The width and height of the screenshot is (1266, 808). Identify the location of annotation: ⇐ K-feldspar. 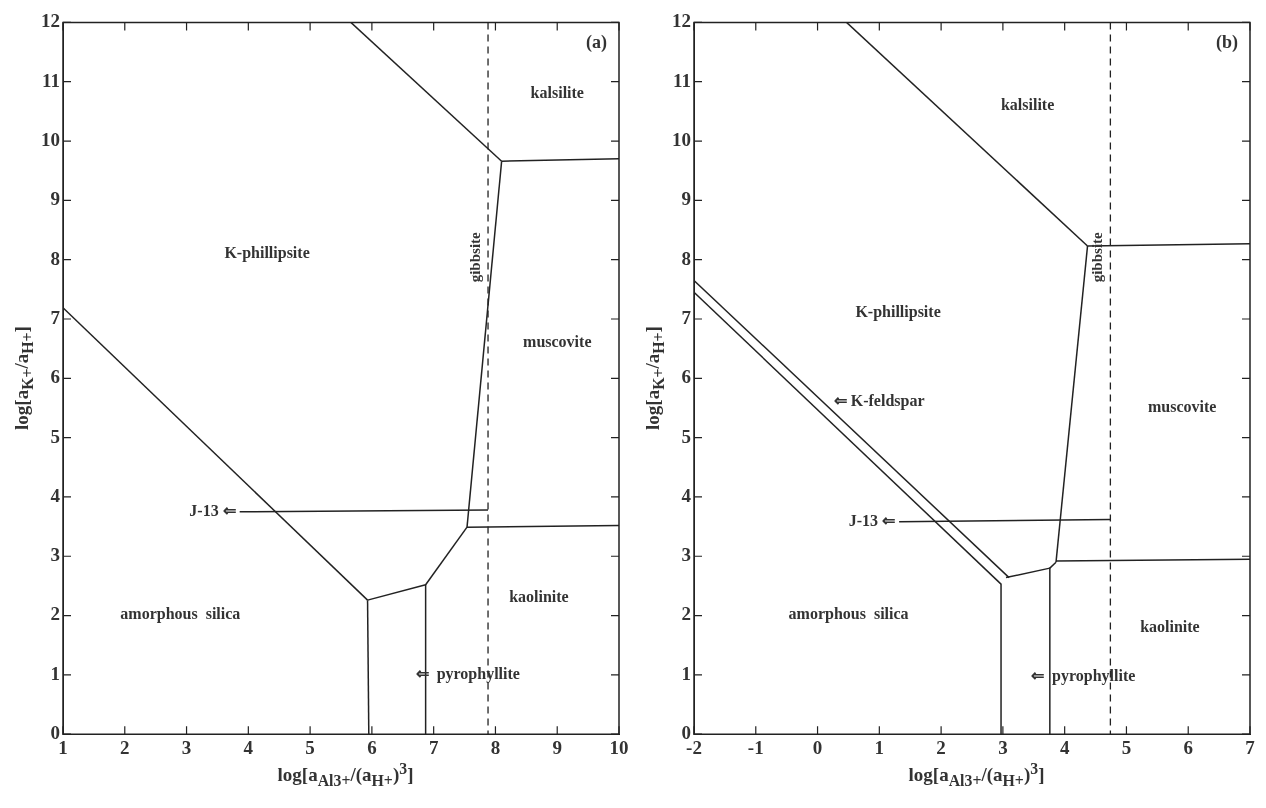
(879, 400).